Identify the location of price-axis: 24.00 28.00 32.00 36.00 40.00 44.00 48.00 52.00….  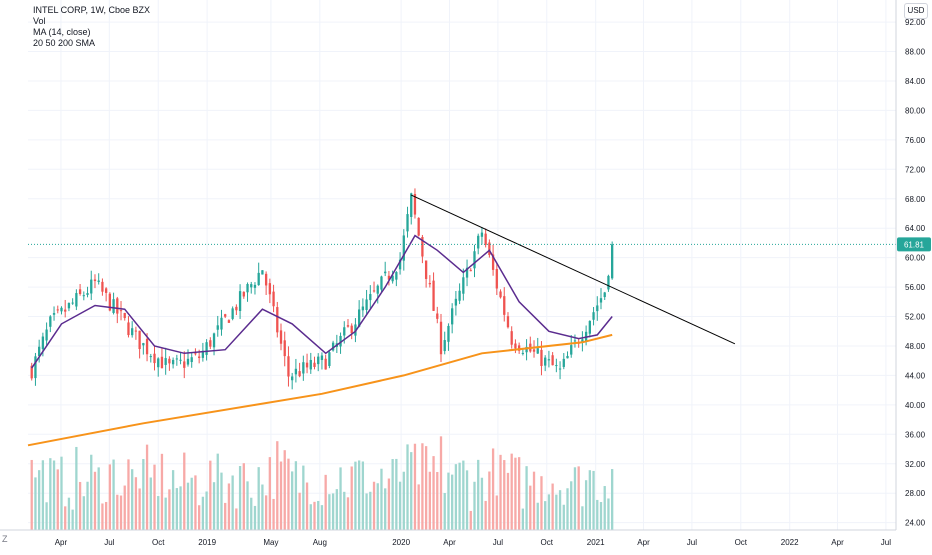
(913, 265).